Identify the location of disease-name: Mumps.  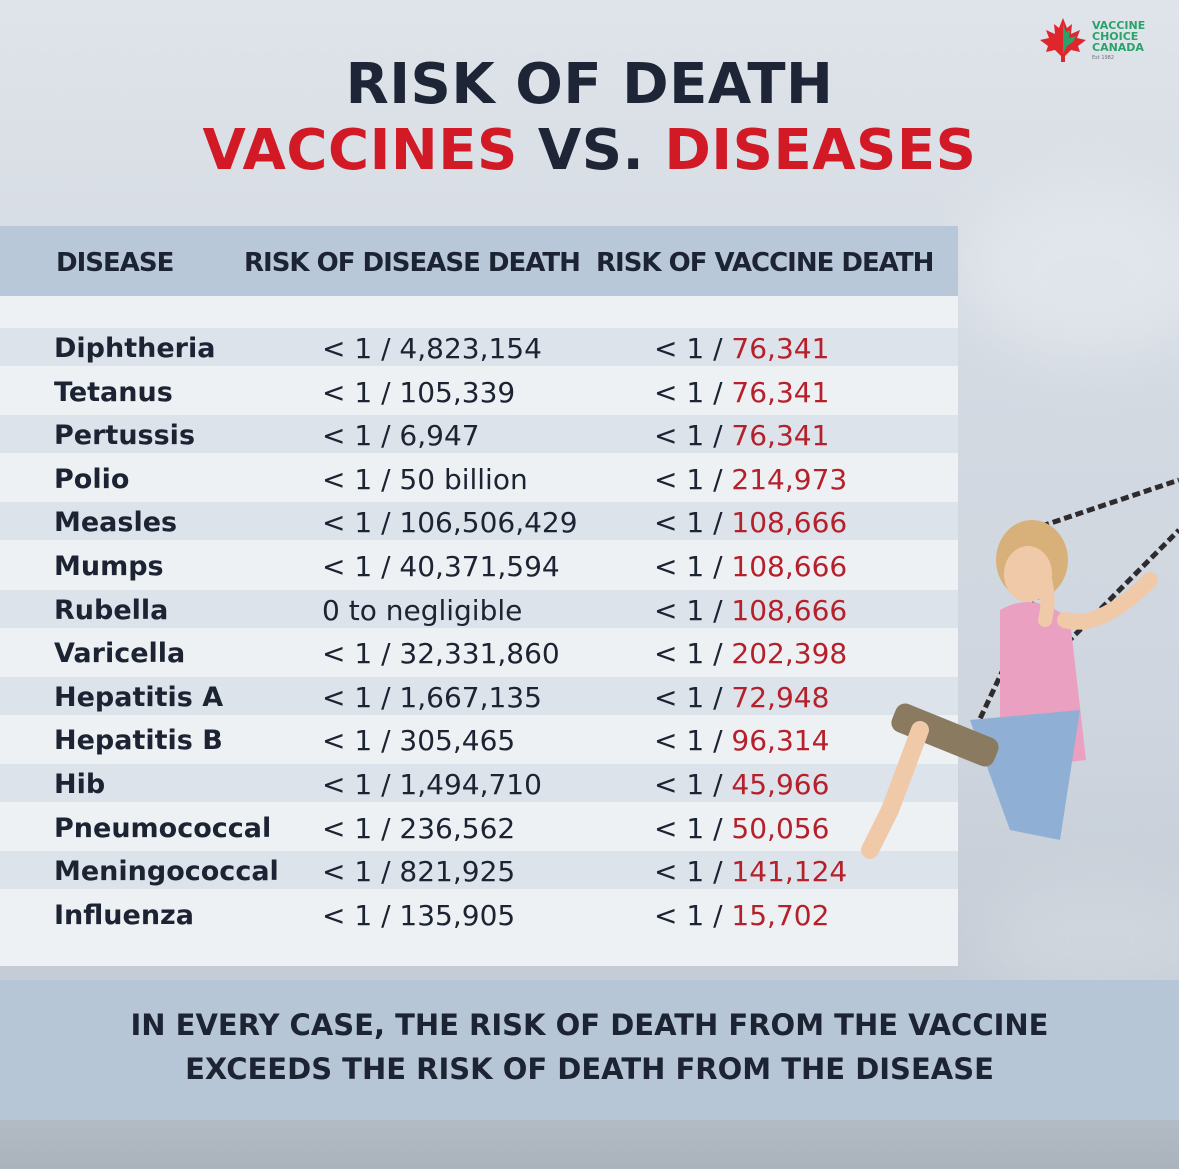
(109, 566).